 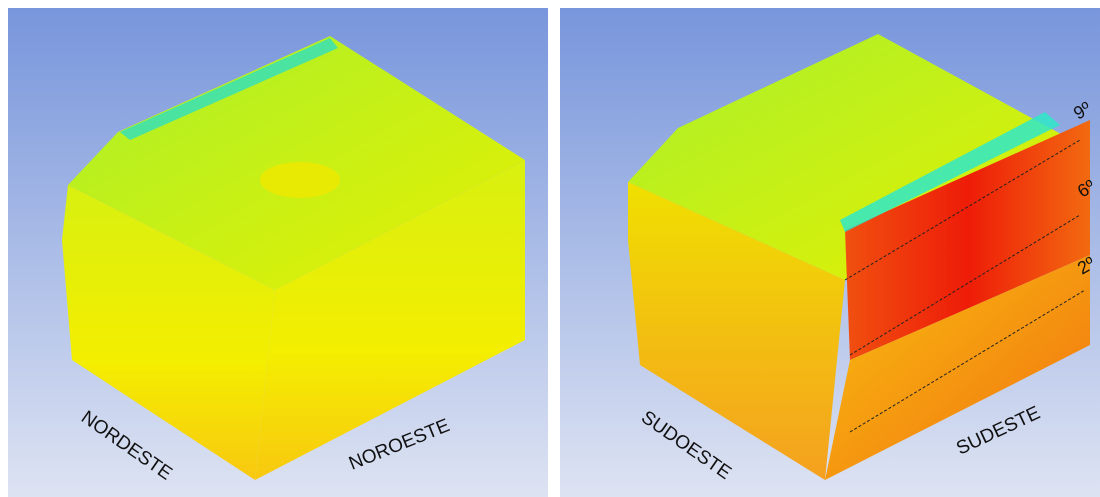 I want to click on floor-lines, so click(x=965, y=286).